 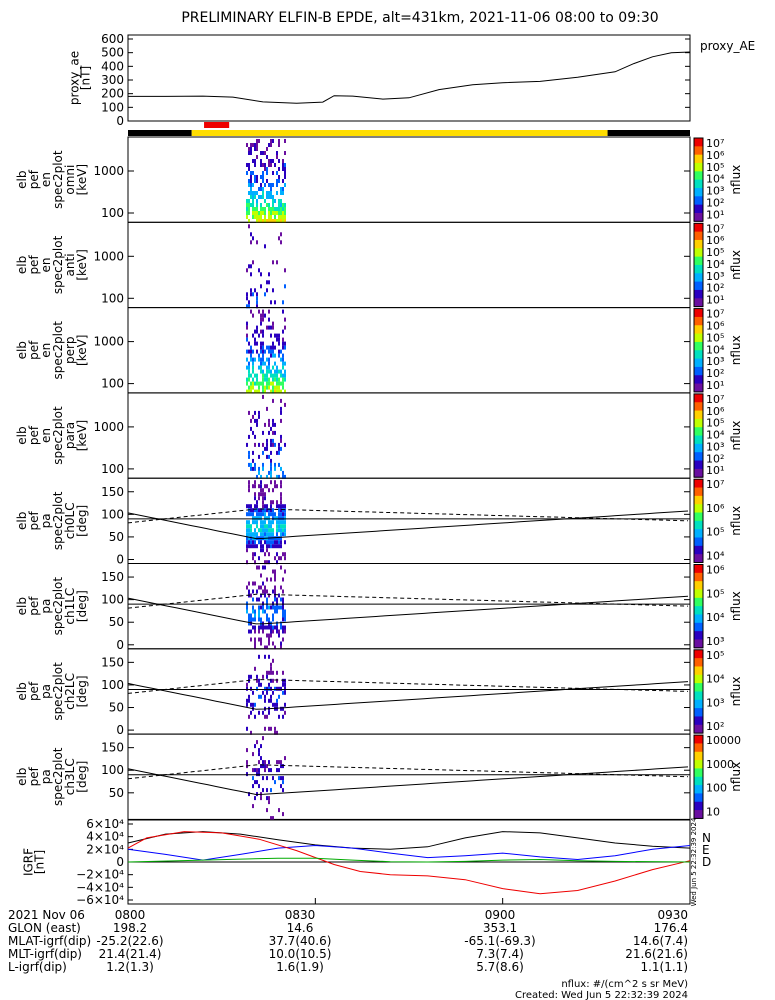 I want to click on panel-frame, so click(x=409, y=521).